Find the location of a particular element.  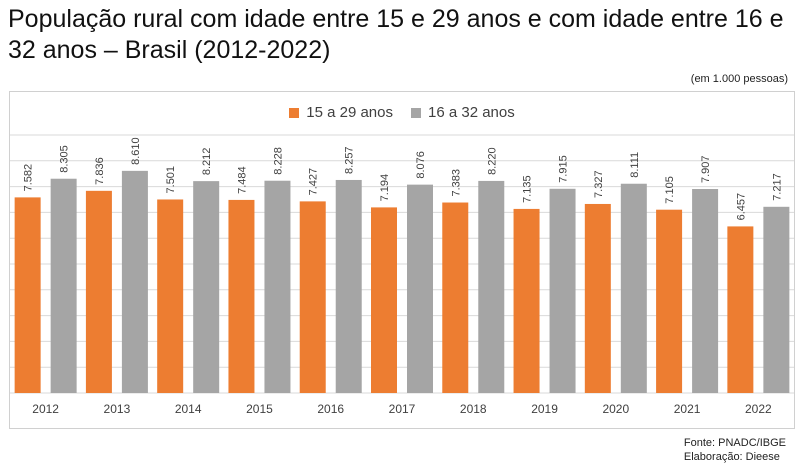

data-label: 7.217 is located at coordinates (777, 187).